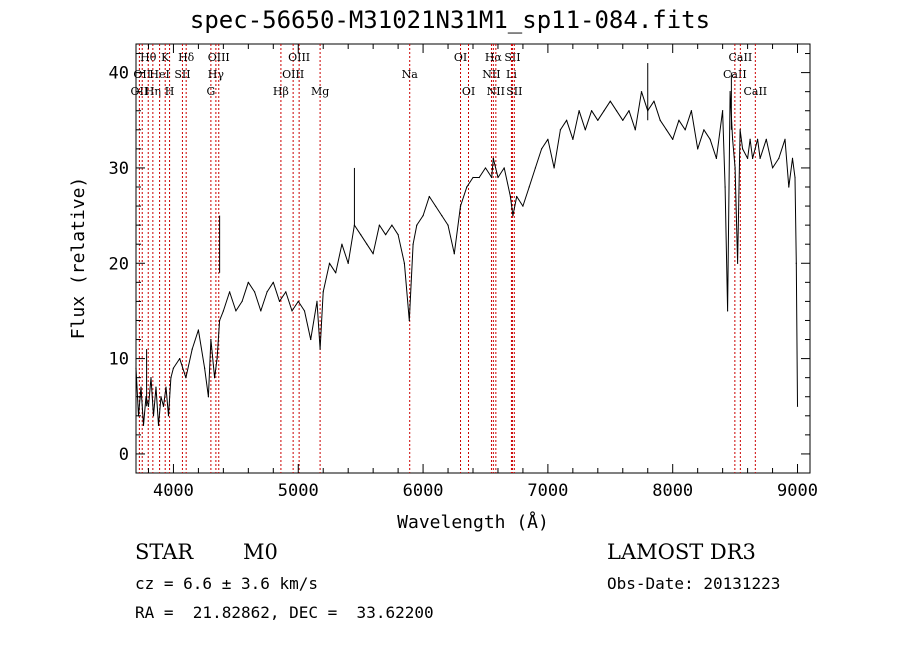 The image size is (900, 649). I want to click on spectral-line-label: Li, so click(511, 74).